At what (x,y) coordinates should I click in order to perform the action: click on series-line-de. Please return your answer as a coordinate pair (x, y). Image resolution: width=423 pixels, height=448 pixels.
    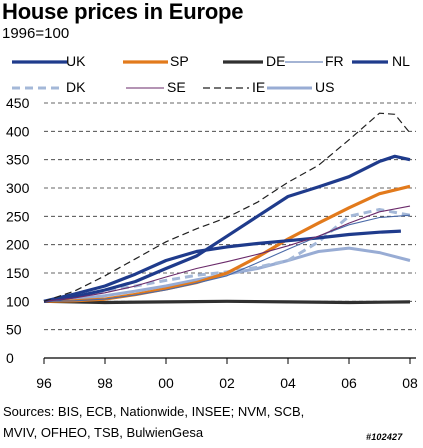
    Looking at the image, I should click on (227, 302).